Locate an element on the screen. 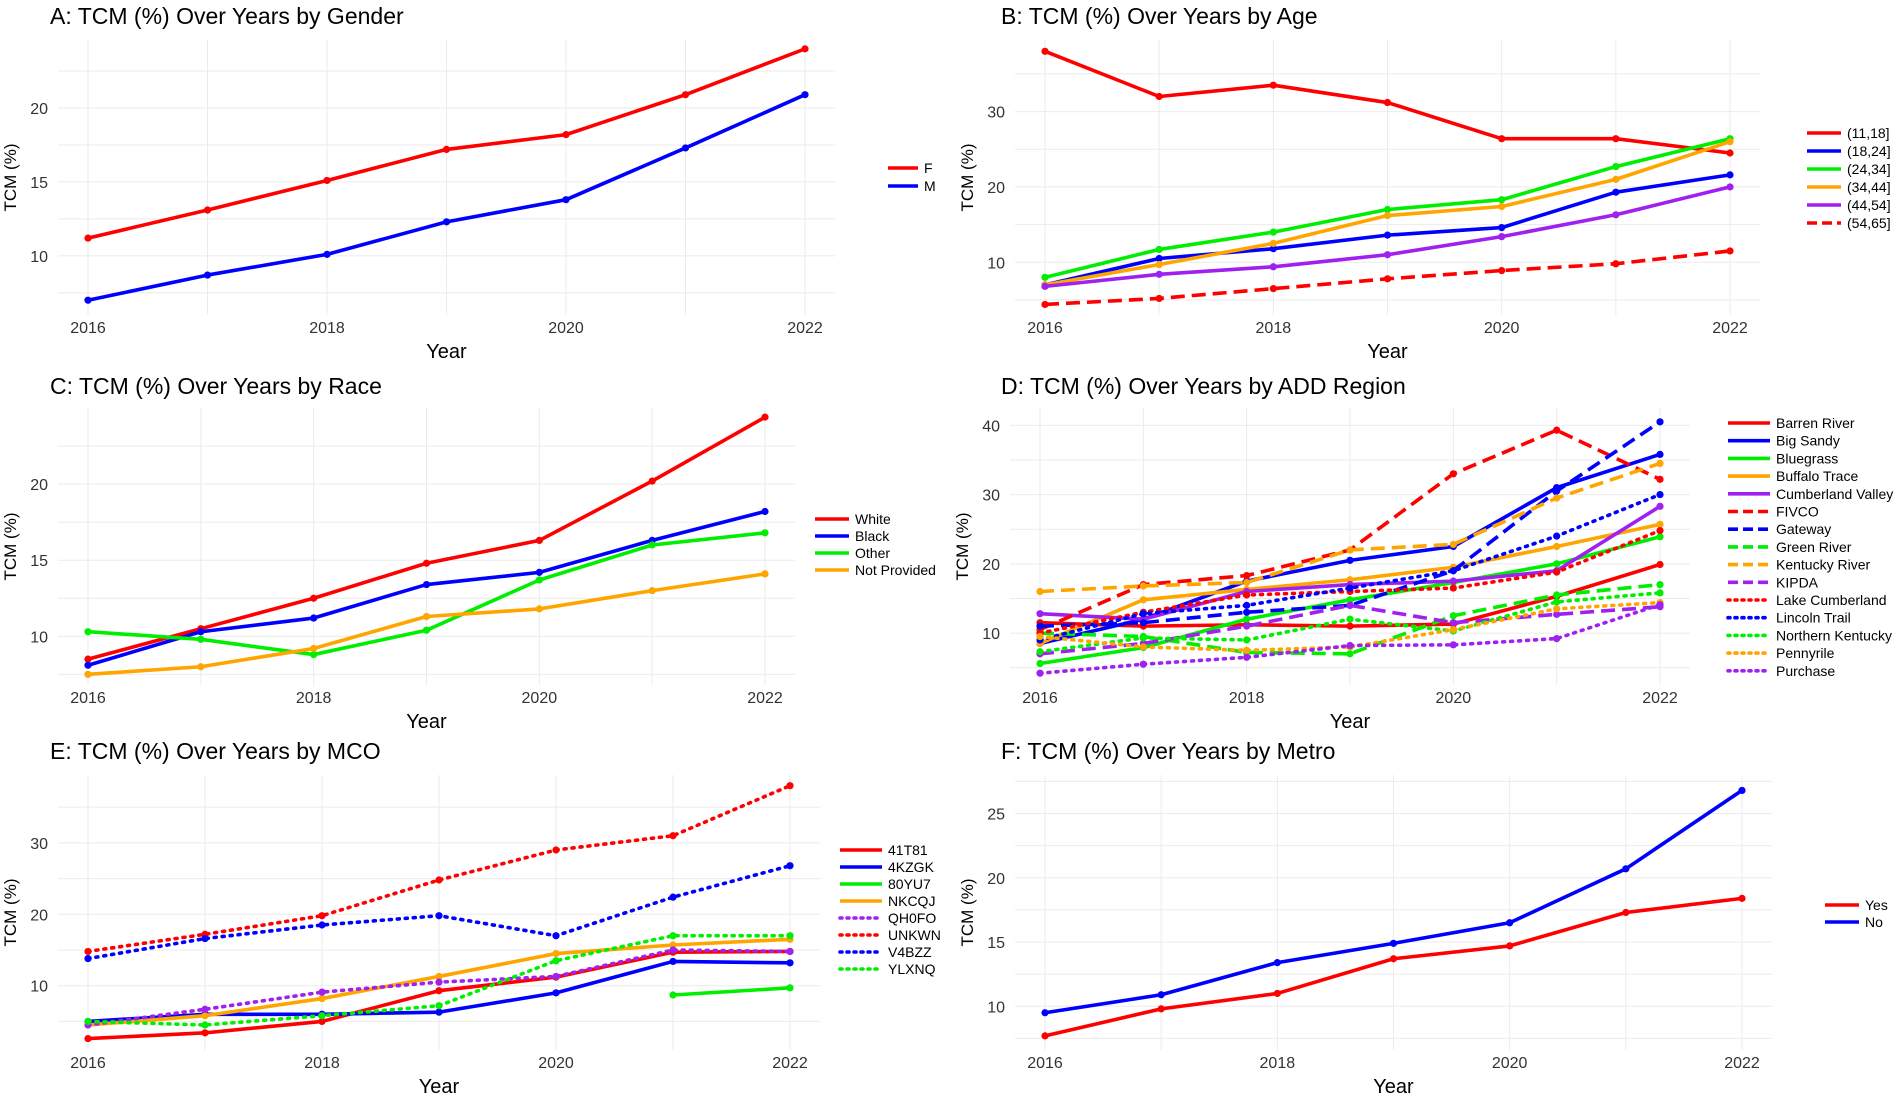  legend-label: Big Sandy is located at coordinates (1808, 441).